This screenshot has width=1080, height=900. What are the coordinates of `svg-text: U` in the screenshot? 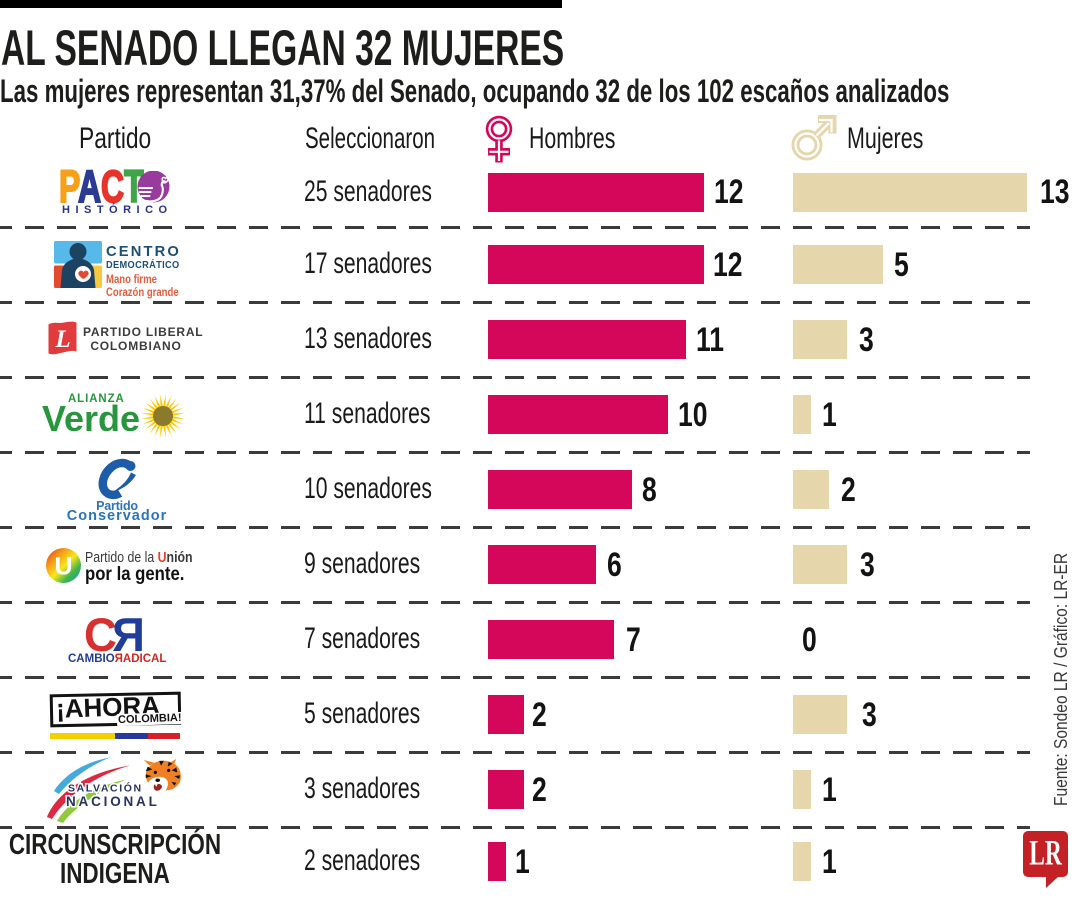 It's located at (63, 567).